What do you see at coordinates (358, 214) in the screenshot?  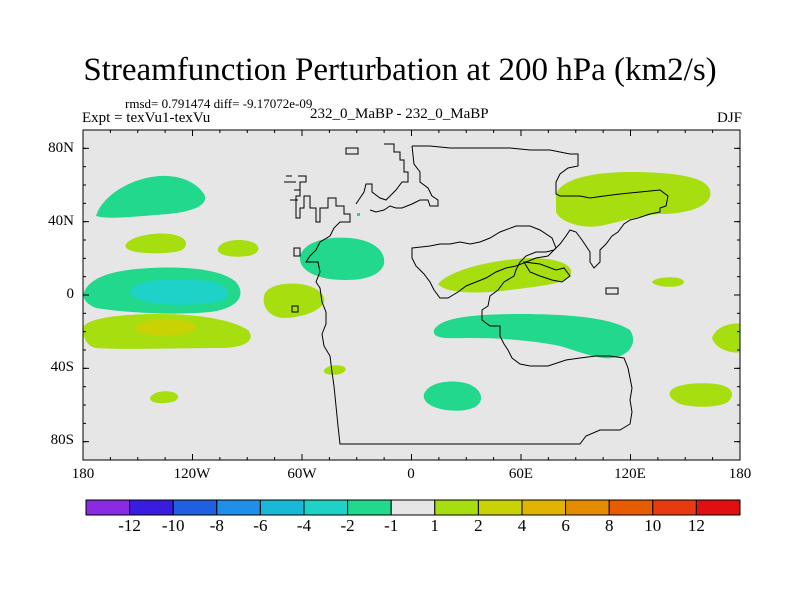 I see `anomaly-s-atlantic-dot` at bounding box center [358, 214].